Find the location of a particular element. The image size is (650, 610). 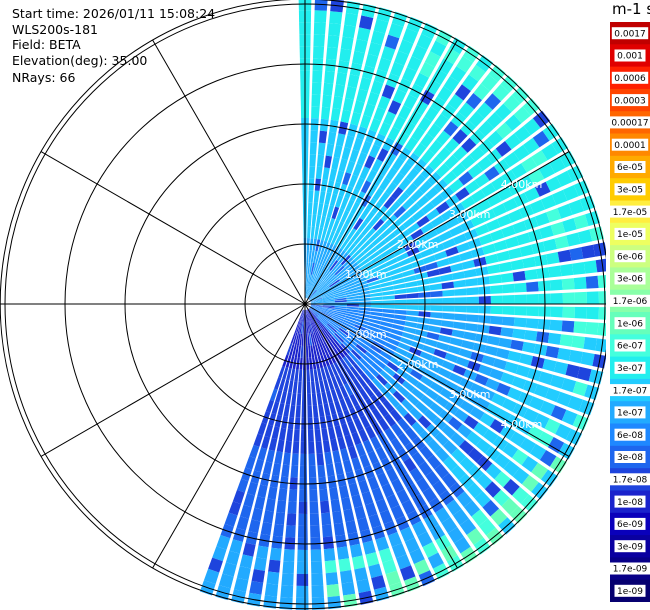

colorbar-label-box is located at coordinates (630, 189).